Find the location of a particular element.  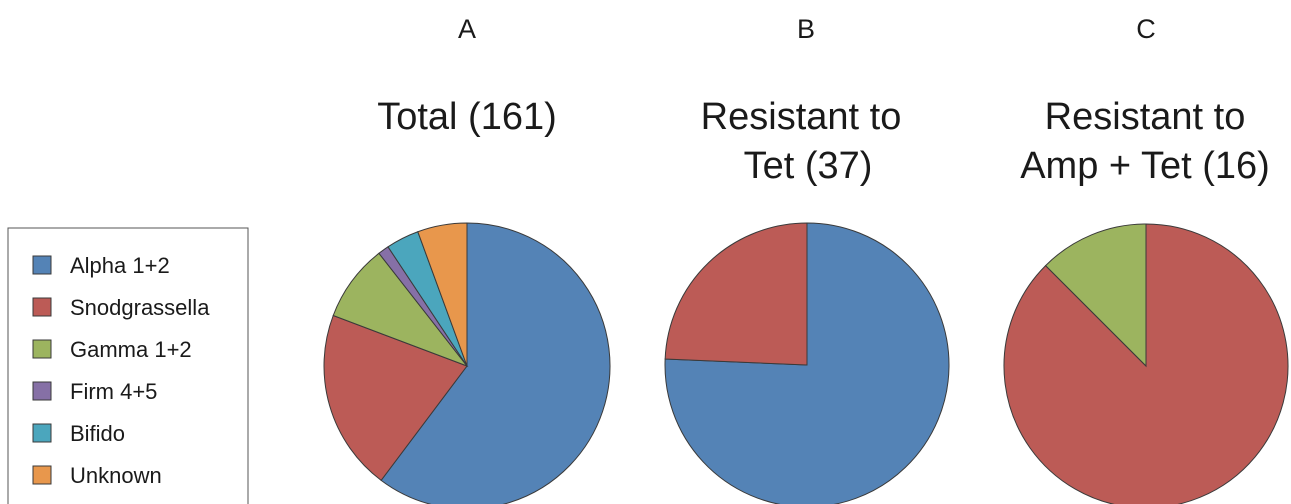

panel-title-a-line-1: Total (161) is located at coordinates (467, 117).